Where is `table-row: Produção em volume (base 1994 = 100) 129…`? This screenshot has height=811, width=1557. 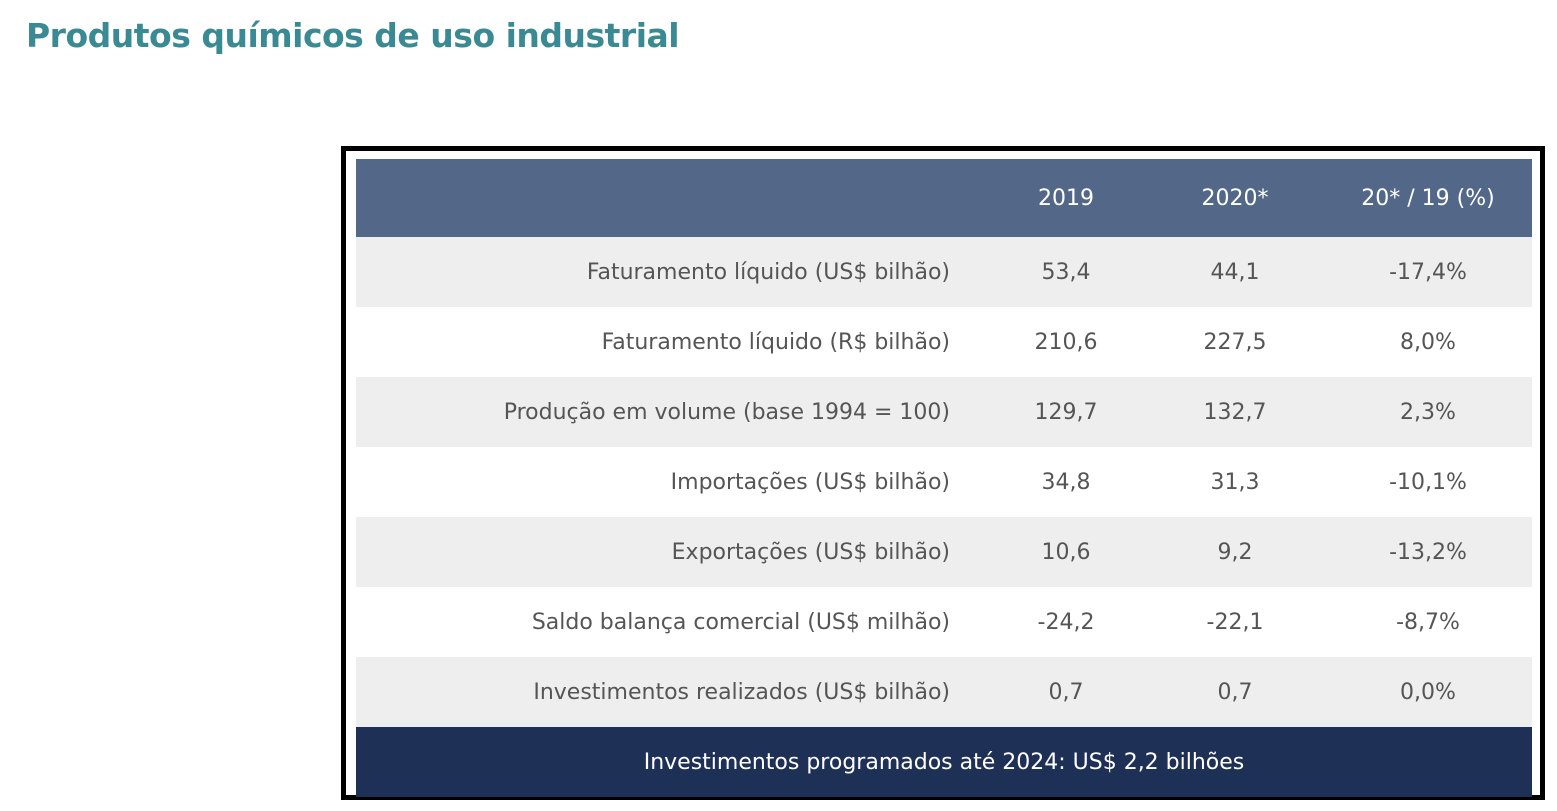 table-row: Produção em volume (base 1994 = 100) 129… is located at coordinates (944, 412).